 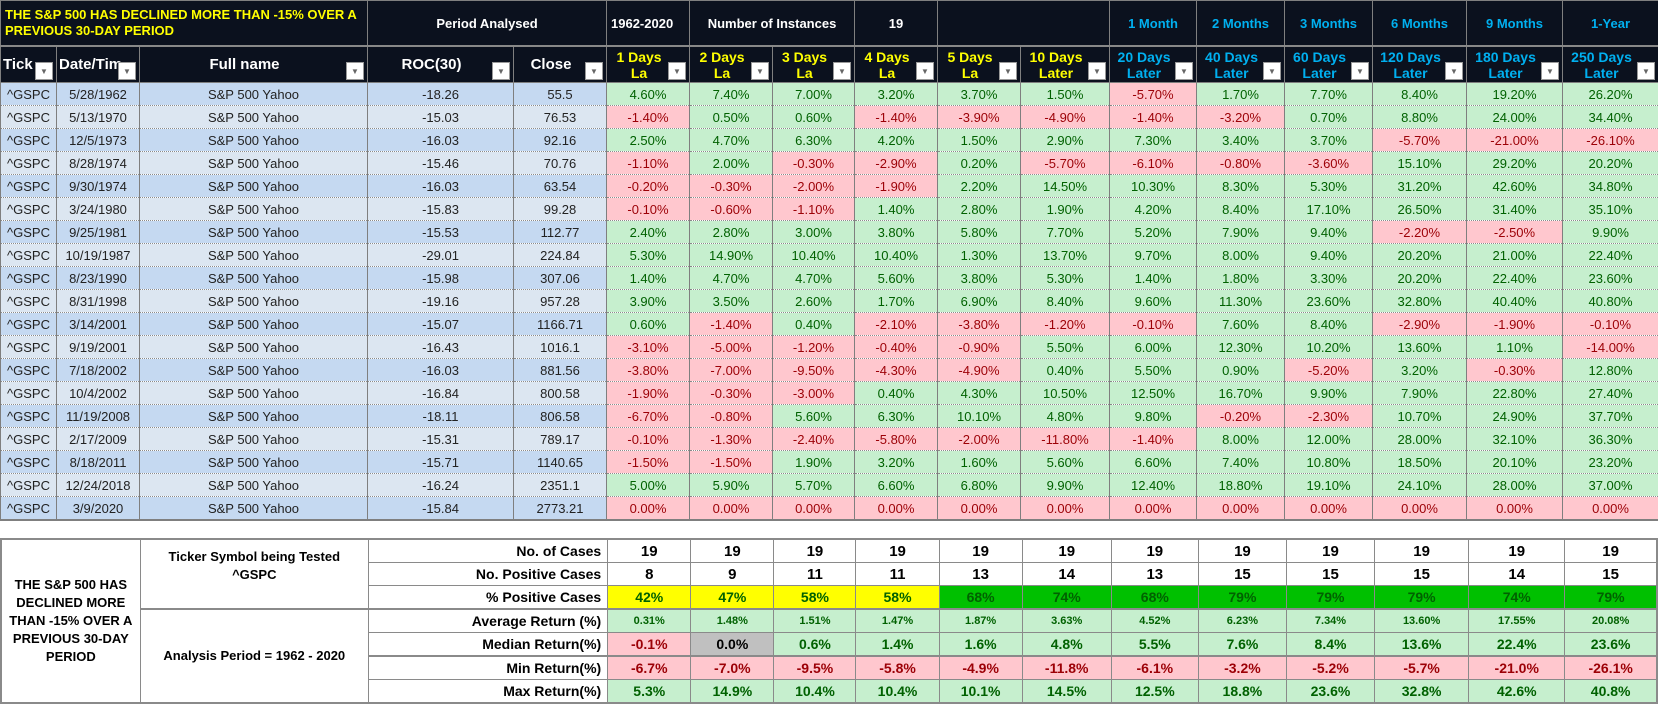 What do you see at coordinates (731, 347) in the screenshot?
I see `return-cell: -5.00%` at bounding box center [731, 347].